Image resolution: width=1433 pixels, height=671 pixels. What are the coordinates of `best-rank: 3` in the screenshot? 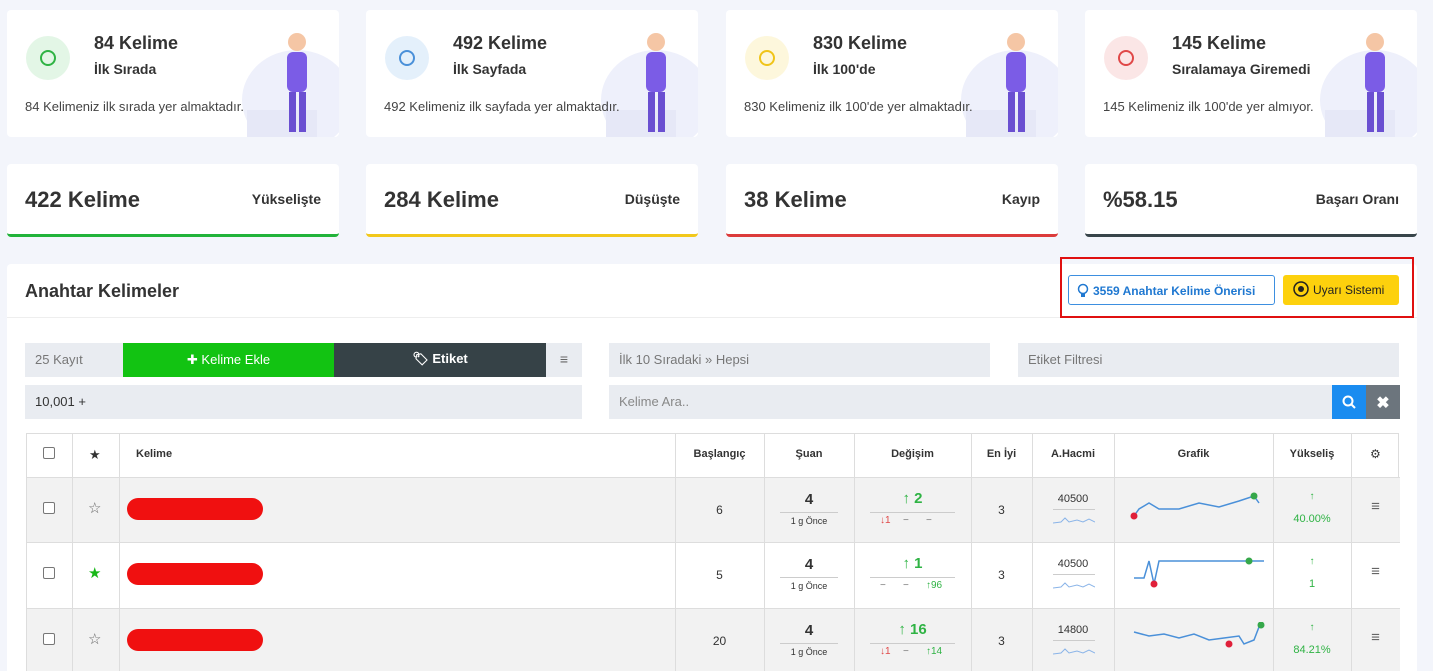 It's located at (1001, 641).